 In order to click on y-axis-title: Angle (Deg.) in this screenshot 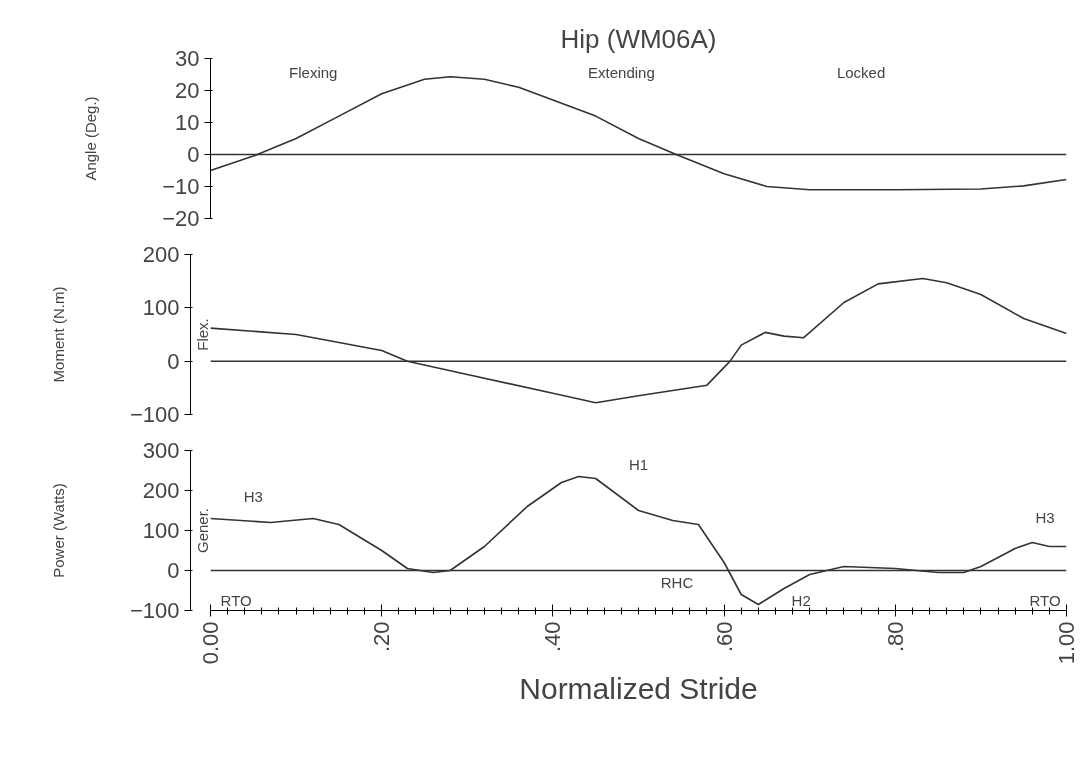, I will do `click(91, 138)`.